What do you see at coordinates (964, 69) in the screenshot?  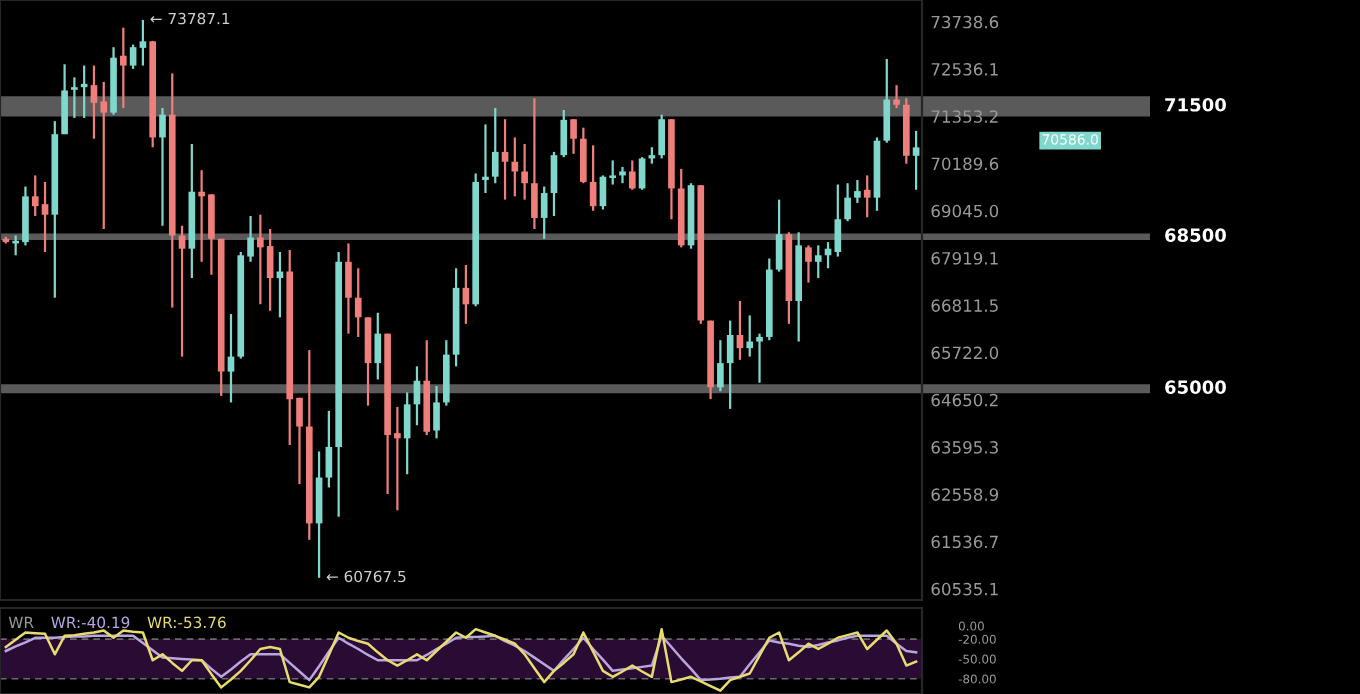 I see `y-tick-label: 72536.1` at bounding box center [964, 69].